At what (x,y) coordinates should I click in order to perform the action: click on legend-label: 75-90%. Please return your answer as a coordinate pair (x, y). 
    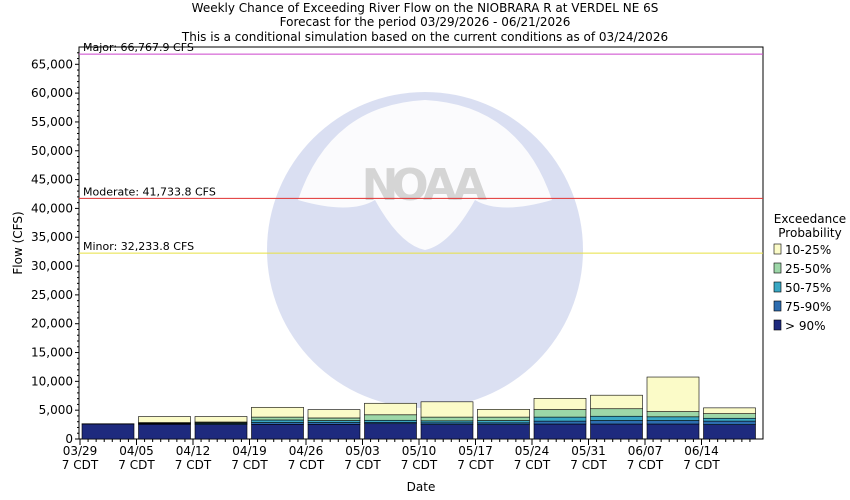
    Looking at the image, I should click on (808, 307).